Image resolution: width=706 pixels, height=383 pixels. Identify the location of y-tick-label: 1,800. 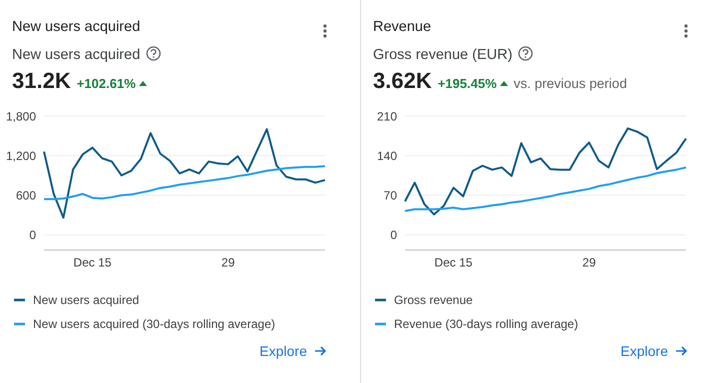
(21, 116).